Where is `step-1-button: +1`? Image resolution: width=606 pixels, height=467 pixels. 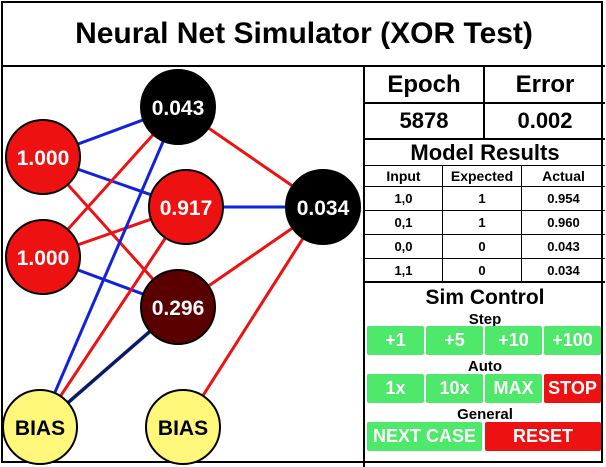 step-1-button: +1 is located at coordinates (395, 340).